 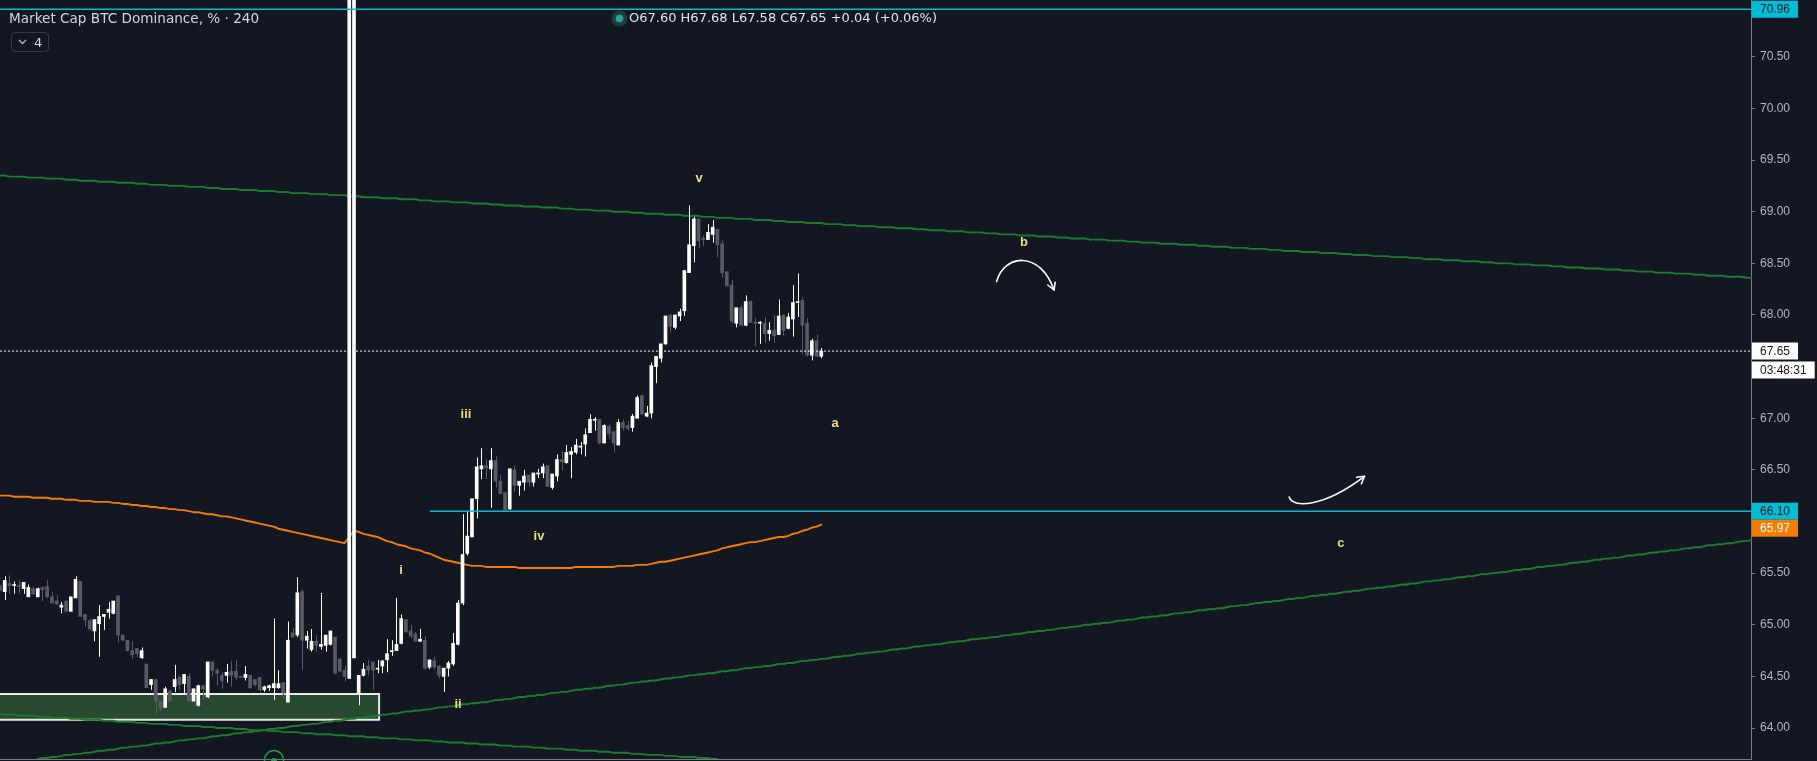 What do you see at coordinates (134, 18) in the screenshot?
I see `text: Market Cap BTC Dominance, % · 240` at bounding box center [134, 18].